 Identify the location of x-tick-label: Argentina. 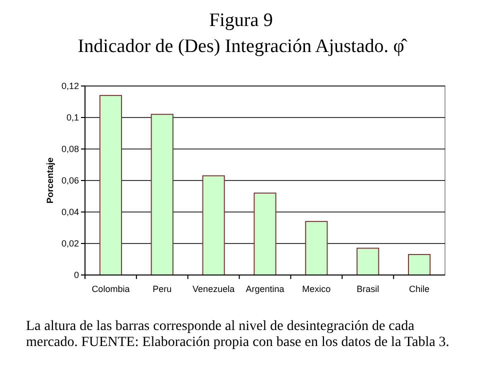
(265, 289).